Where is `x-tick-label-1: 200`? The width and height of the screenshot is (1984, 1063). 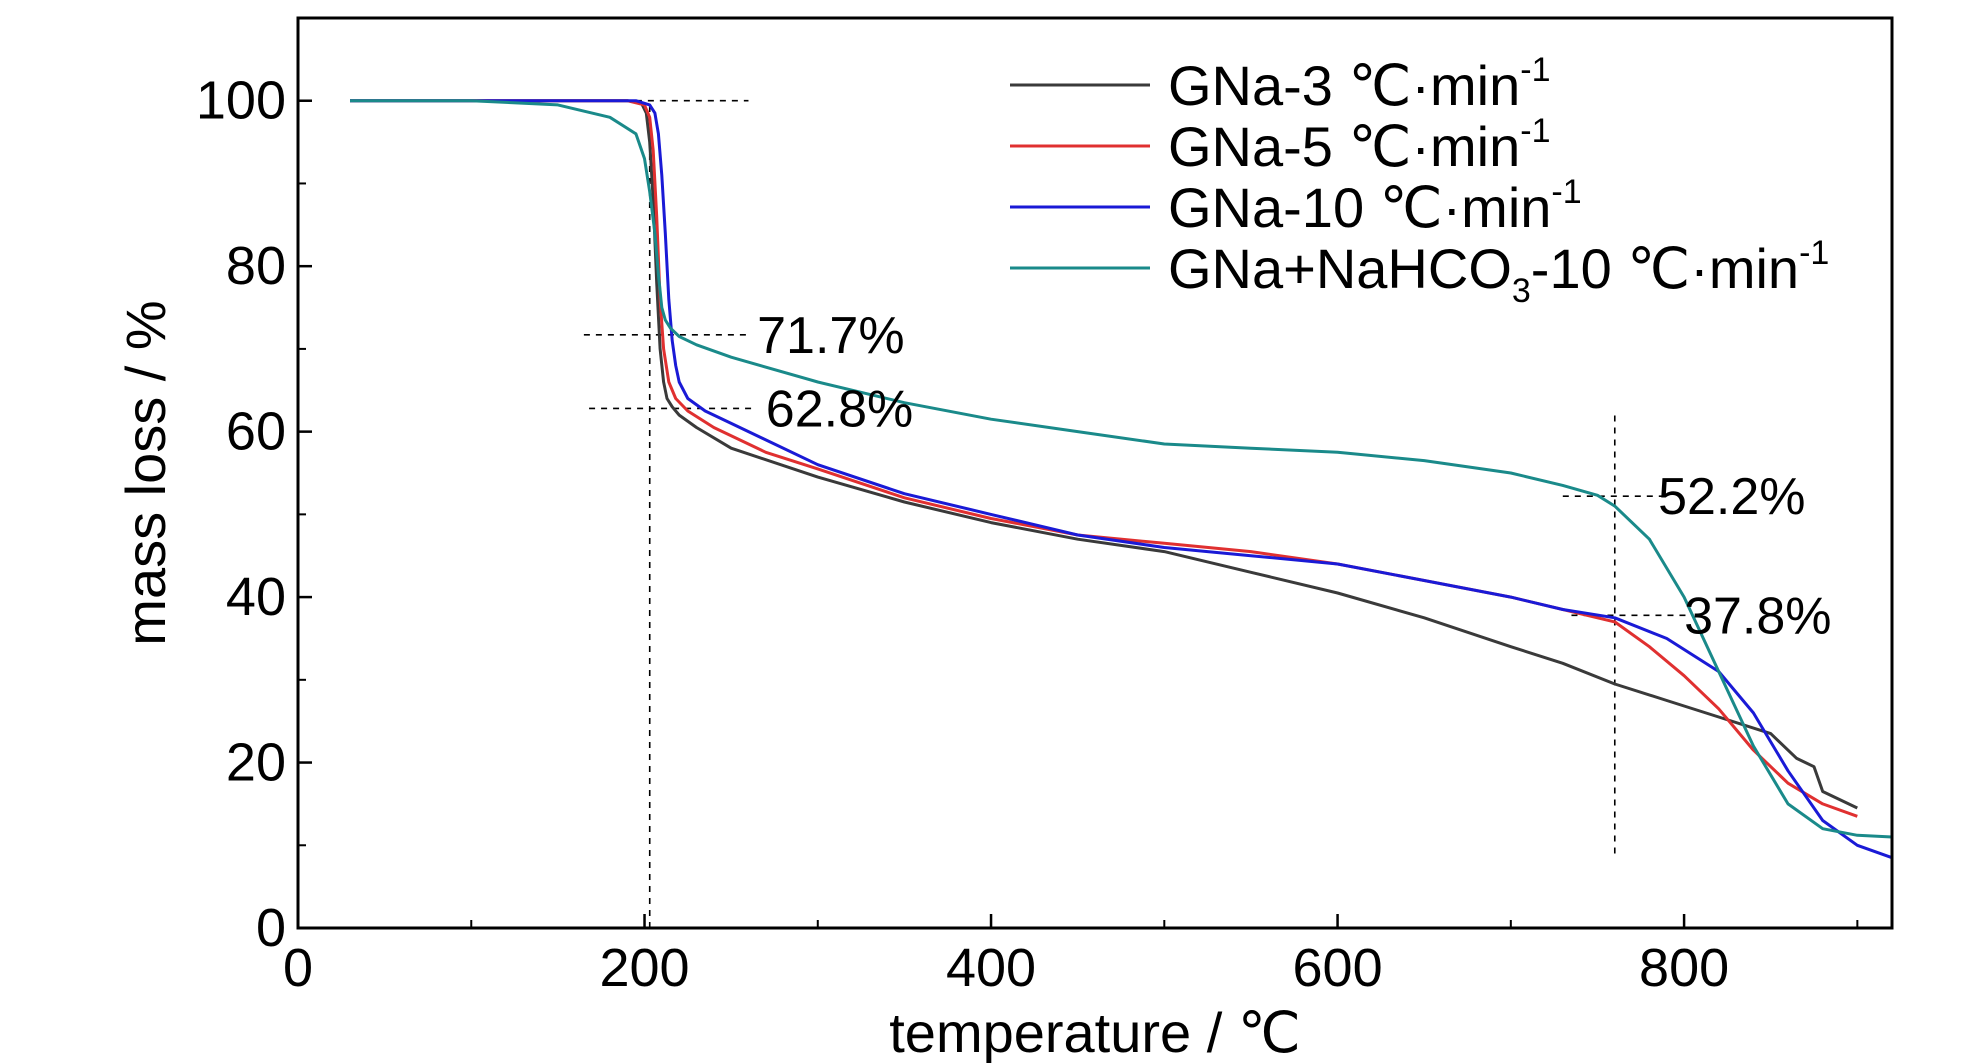
x-tick-label-1: 200 is located at coordinates (644, 968).